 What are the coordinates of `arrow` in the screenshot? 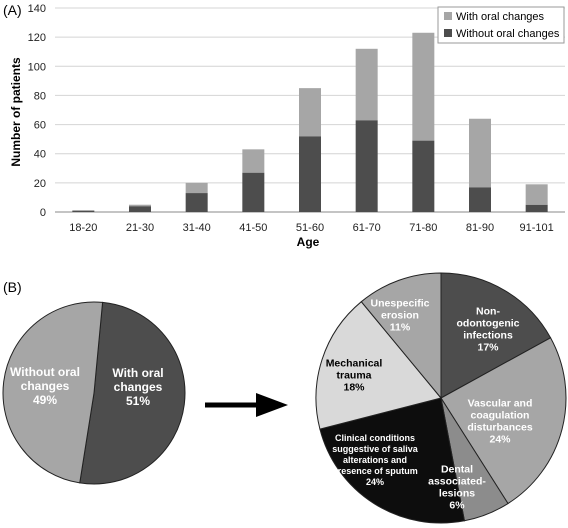 It's located at (246, 405).